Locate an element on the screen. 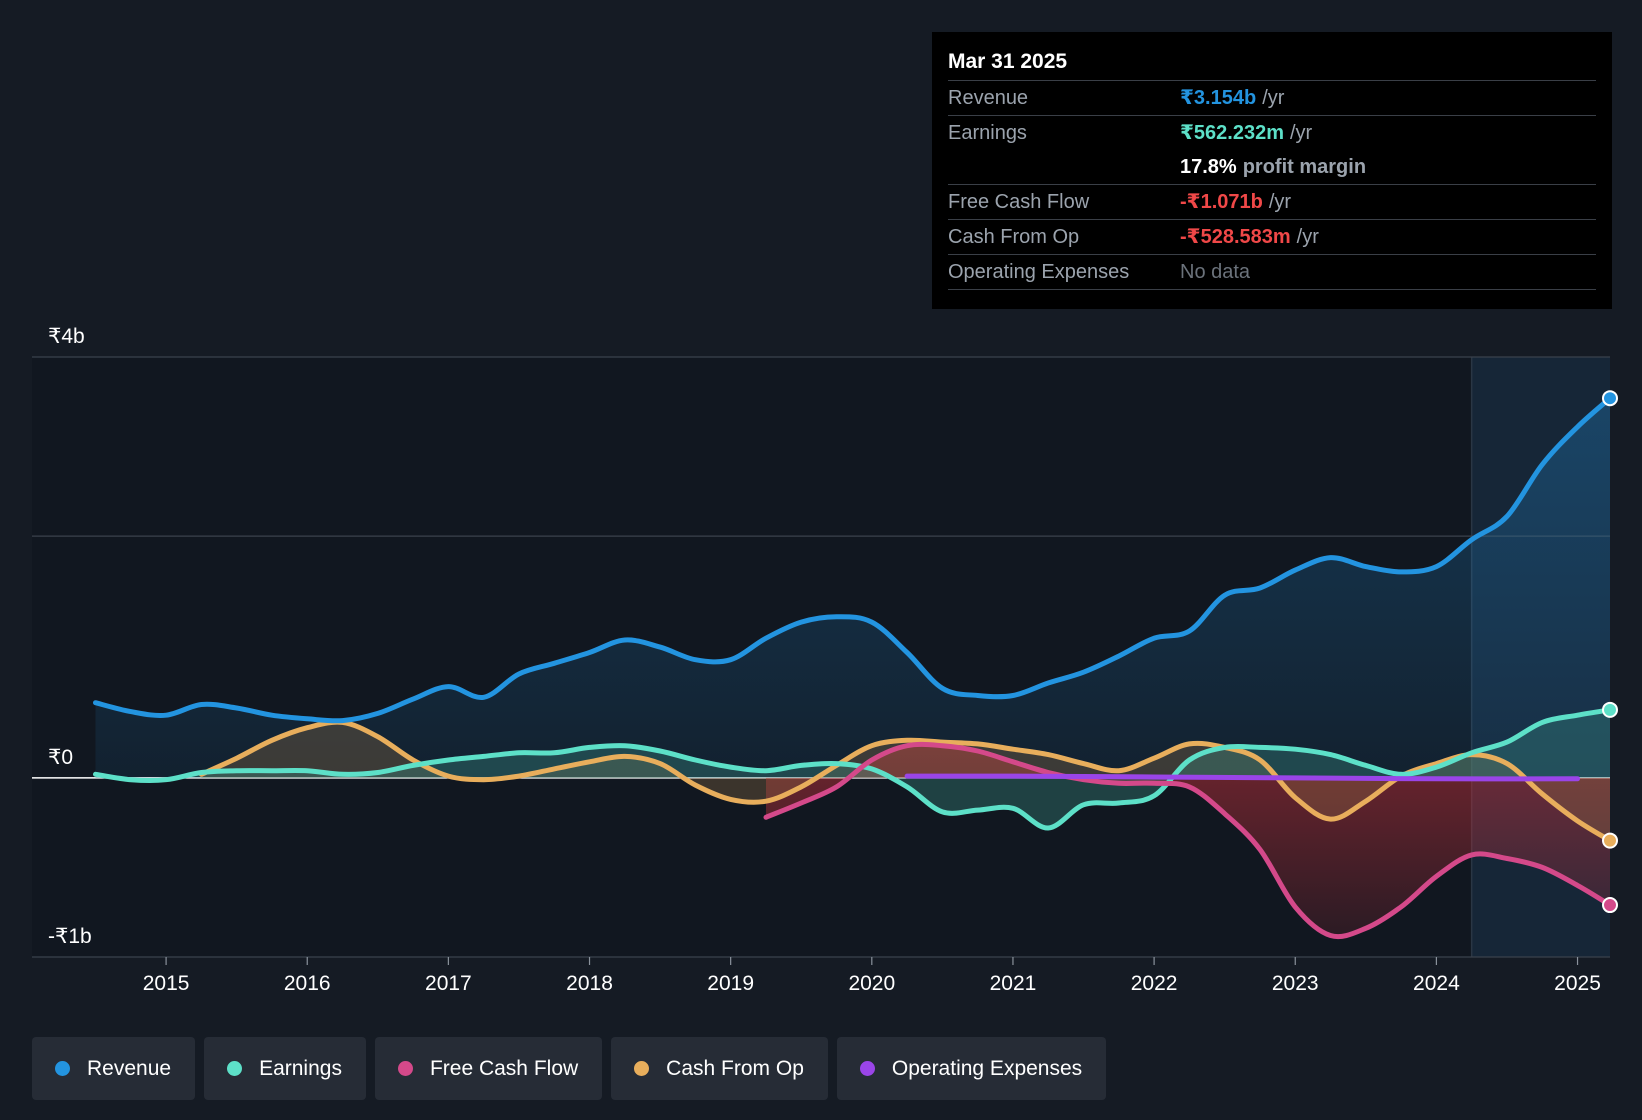 The image size is (1642, 1120). legend-label: Free Cash Flow is located at coordinates (504, 1068).